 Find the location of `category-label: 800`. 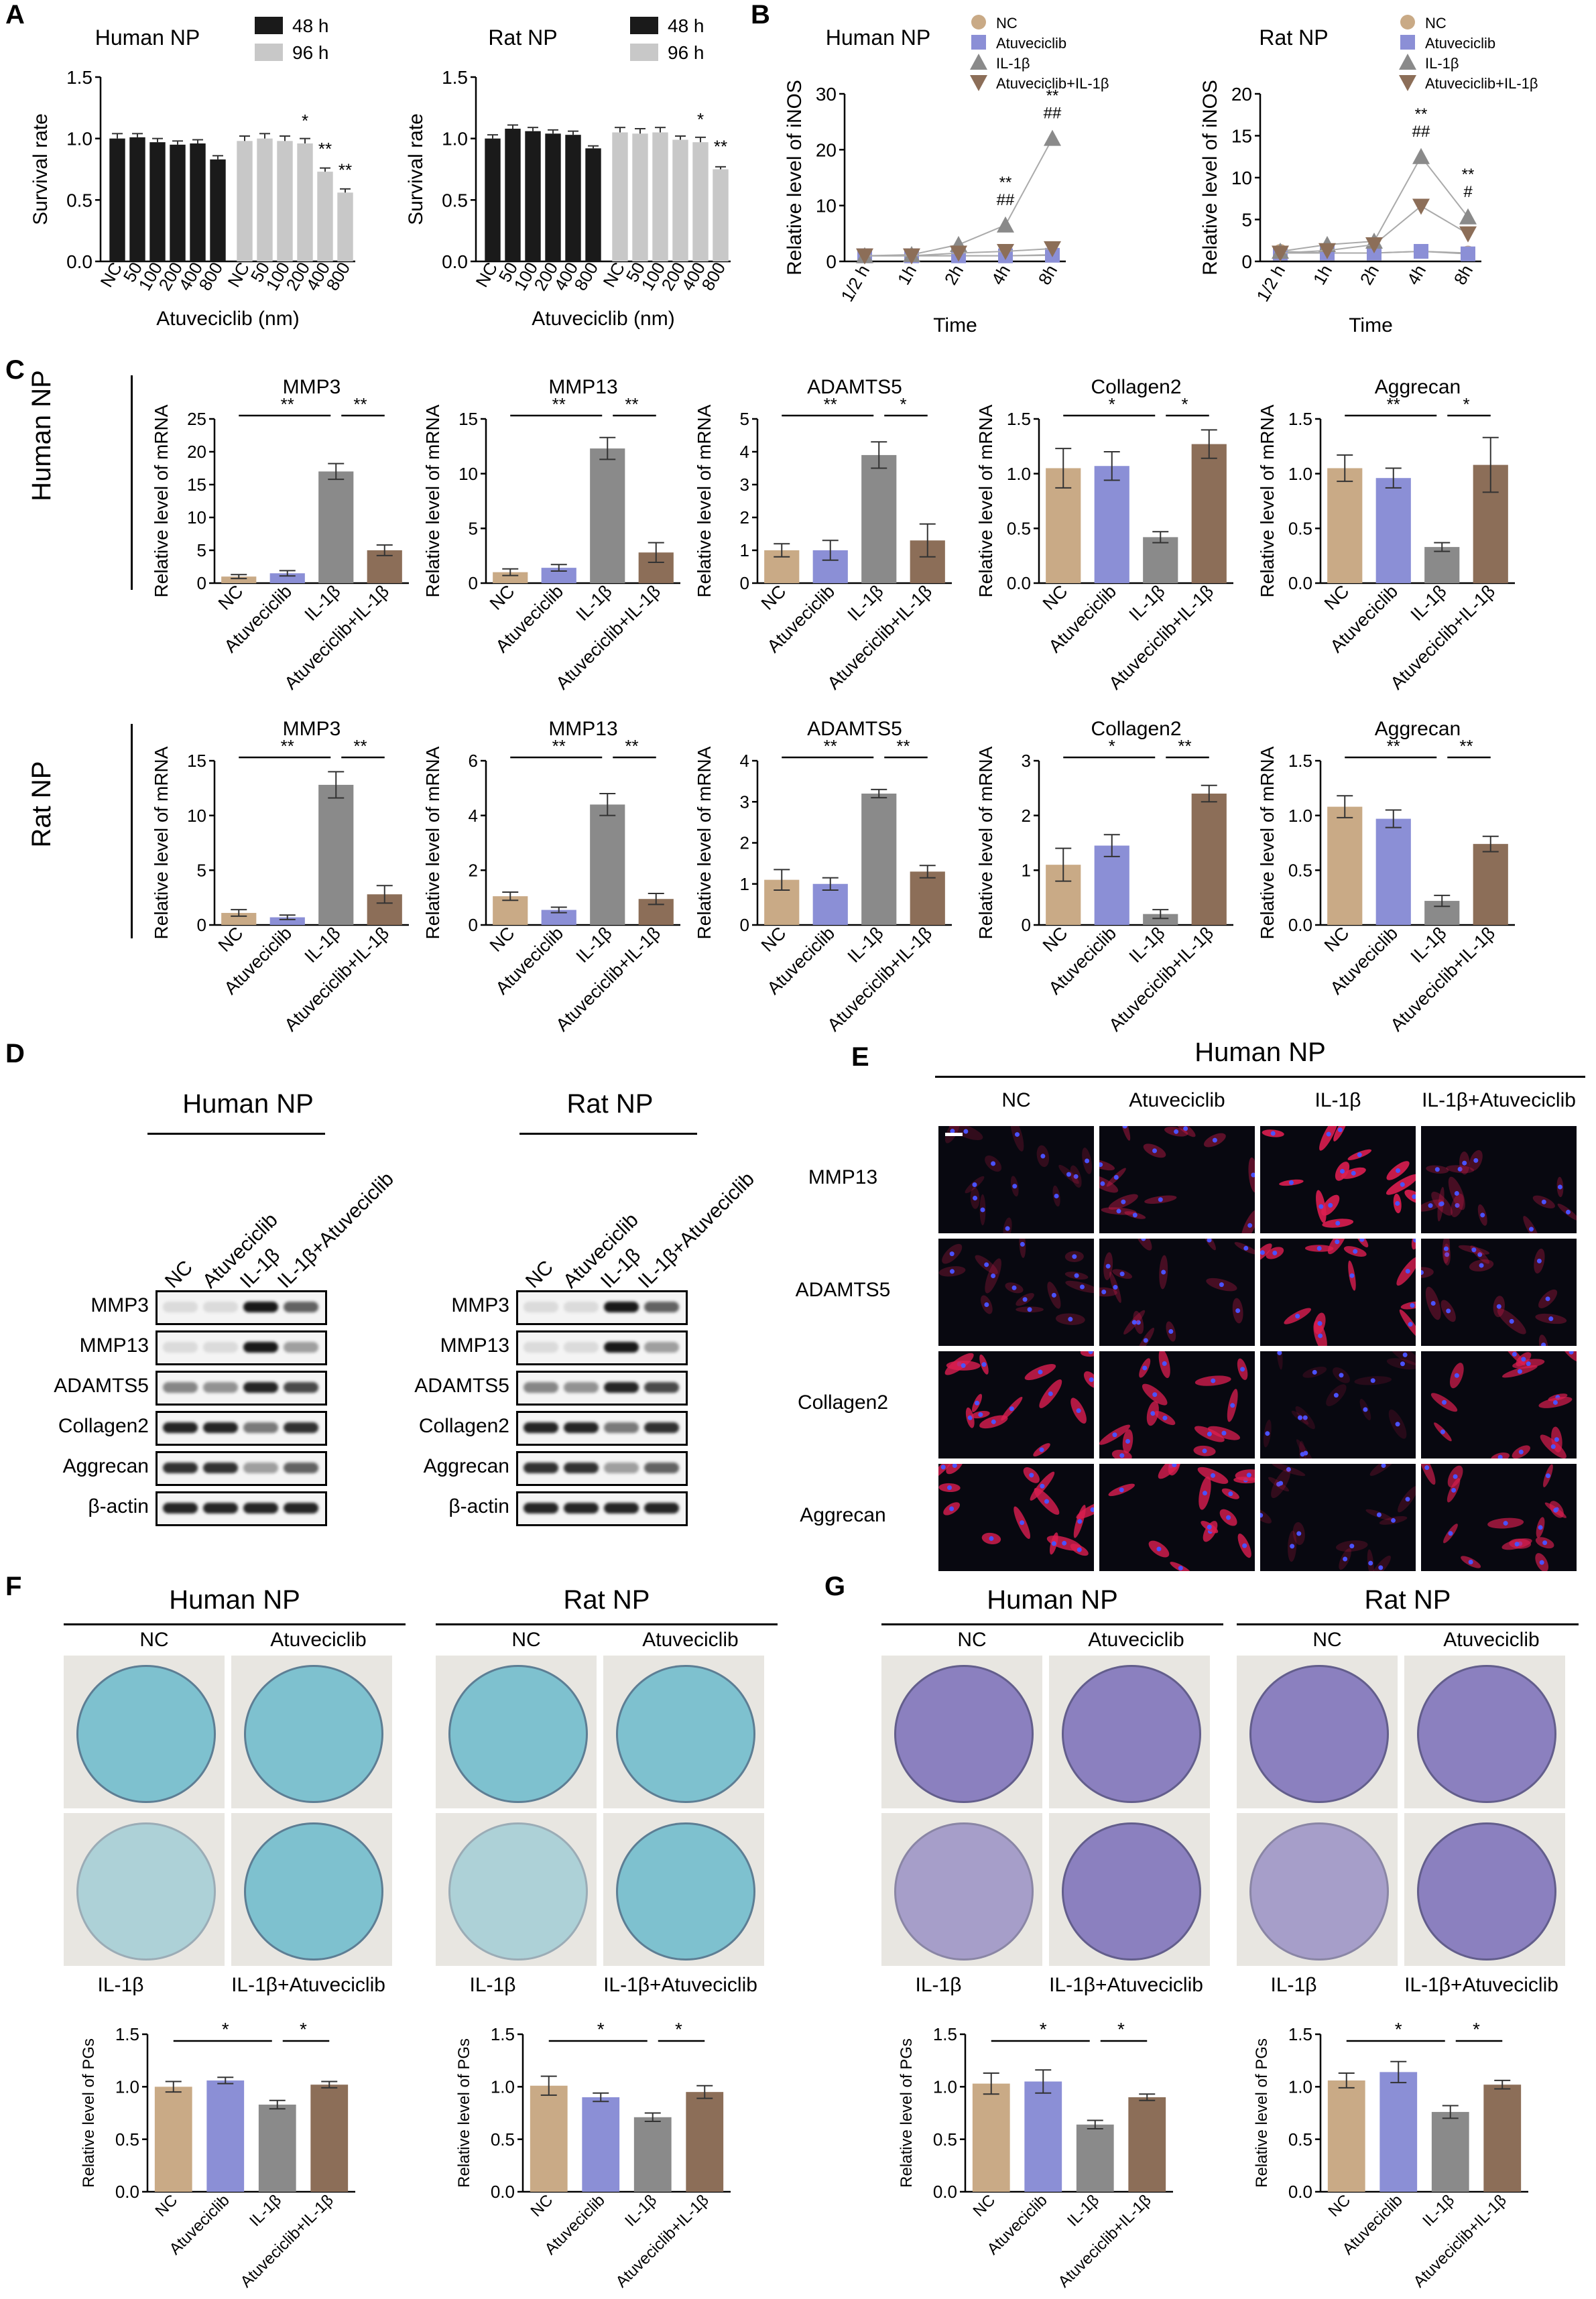

category-label: 800 is located at coordinates (338, 276).